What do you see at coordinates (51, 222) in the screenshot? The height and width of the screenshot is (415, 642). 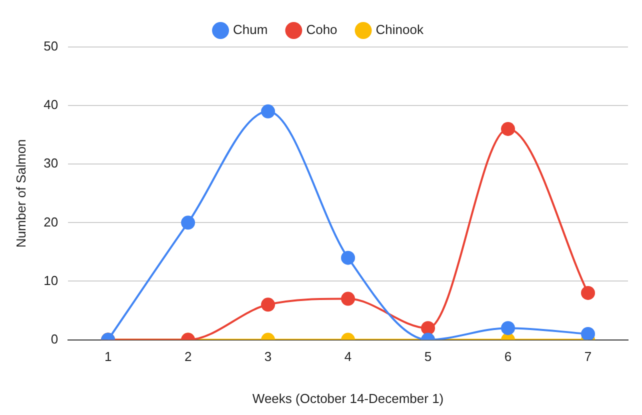 I see `y-tick-label: 20` at bounding box center [51, 222].